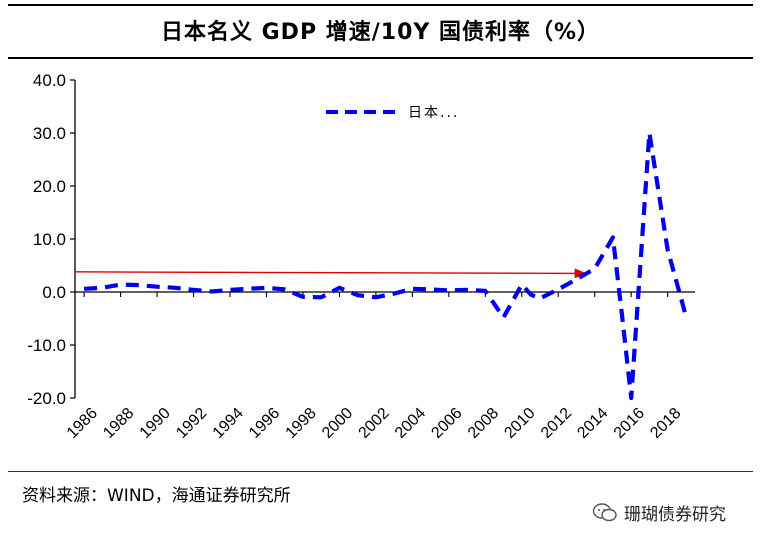 The image size is (761, 545). Describe the element at coordinates (191, 423) in the screenshot. I see `x-tick-label: 1992` at that location.